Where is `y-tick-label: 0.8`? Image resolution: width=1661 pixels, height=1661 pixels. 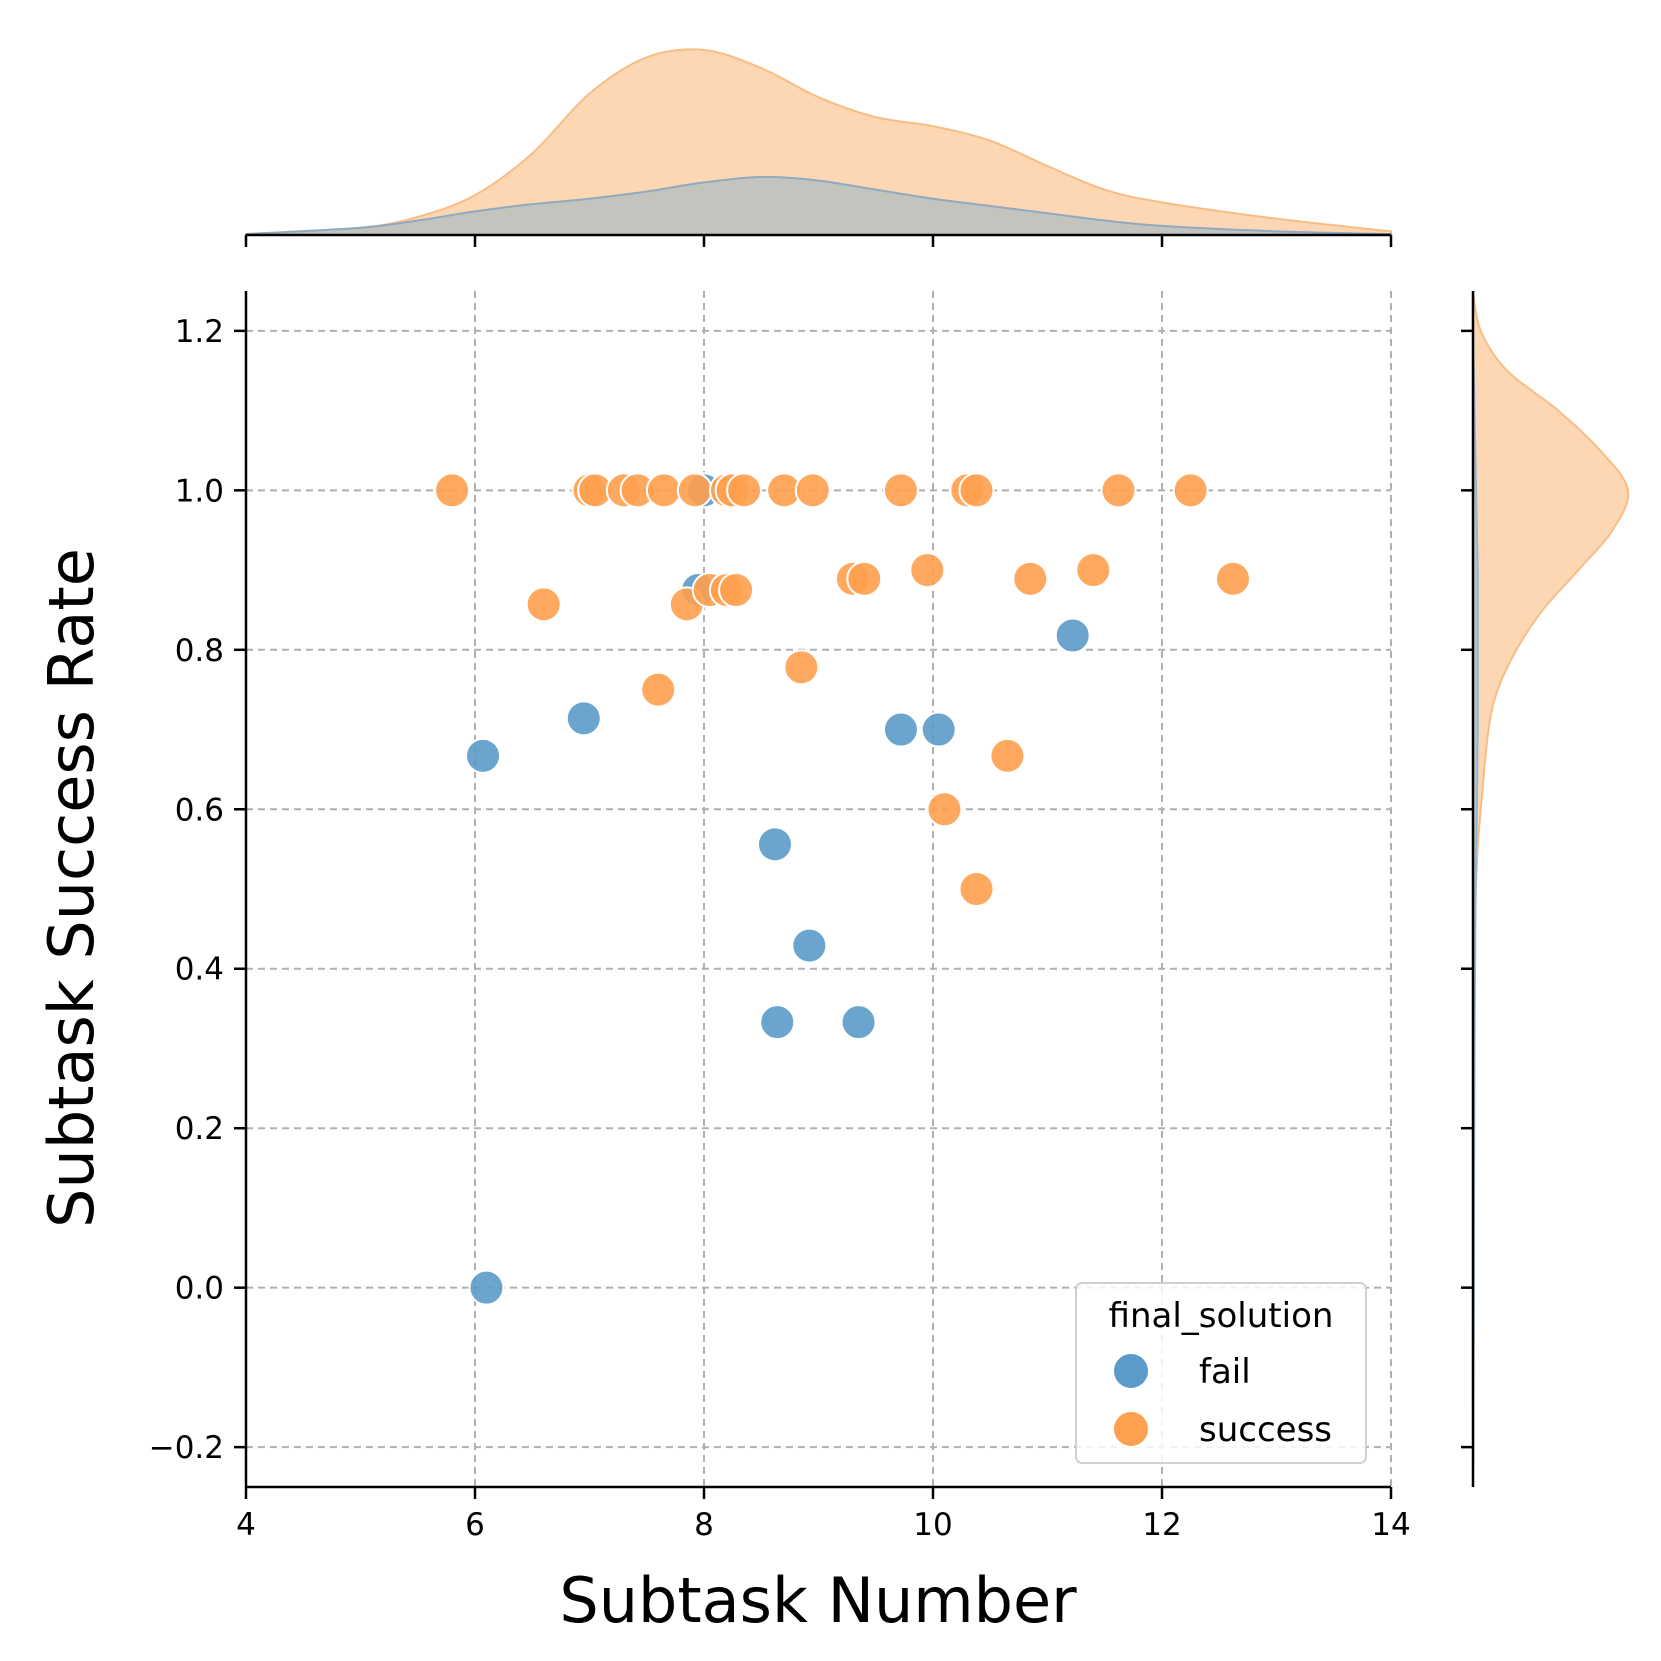
y-tick-label: 0.8 is located at coordinates (199, 651).